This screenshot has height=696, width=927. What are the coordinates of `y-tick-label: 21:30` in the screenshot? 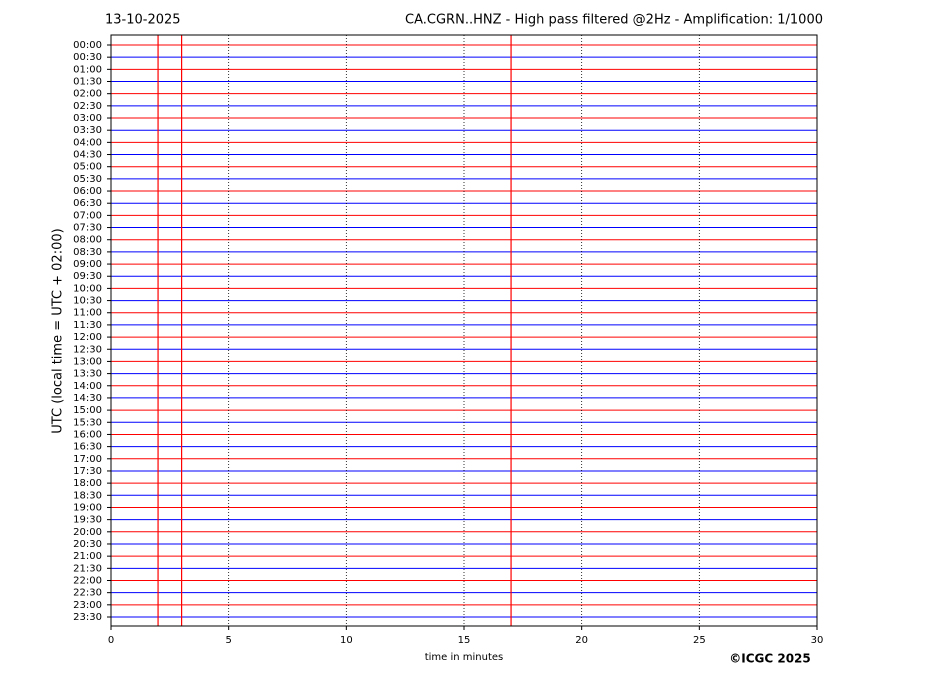 It's located at (87, 568).